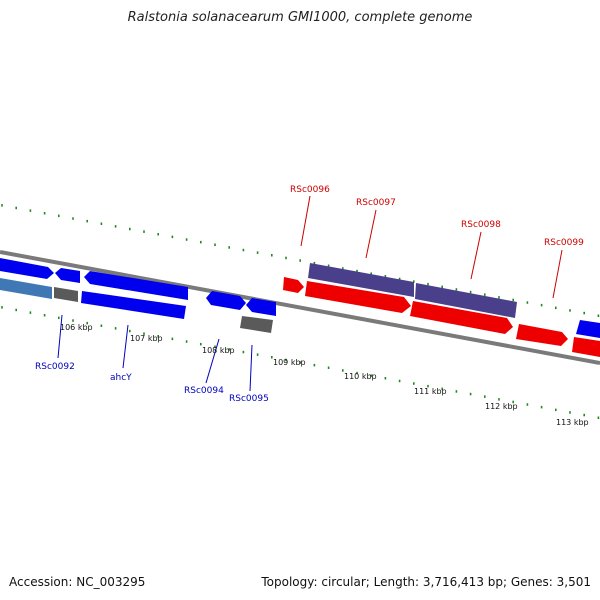 The height and width of the screenshot is (600, 600). What do you see at coordinates (360, 376) in the screenshot?
I see `kbp-label: 110 kbp` at bounding box center [360, 376].